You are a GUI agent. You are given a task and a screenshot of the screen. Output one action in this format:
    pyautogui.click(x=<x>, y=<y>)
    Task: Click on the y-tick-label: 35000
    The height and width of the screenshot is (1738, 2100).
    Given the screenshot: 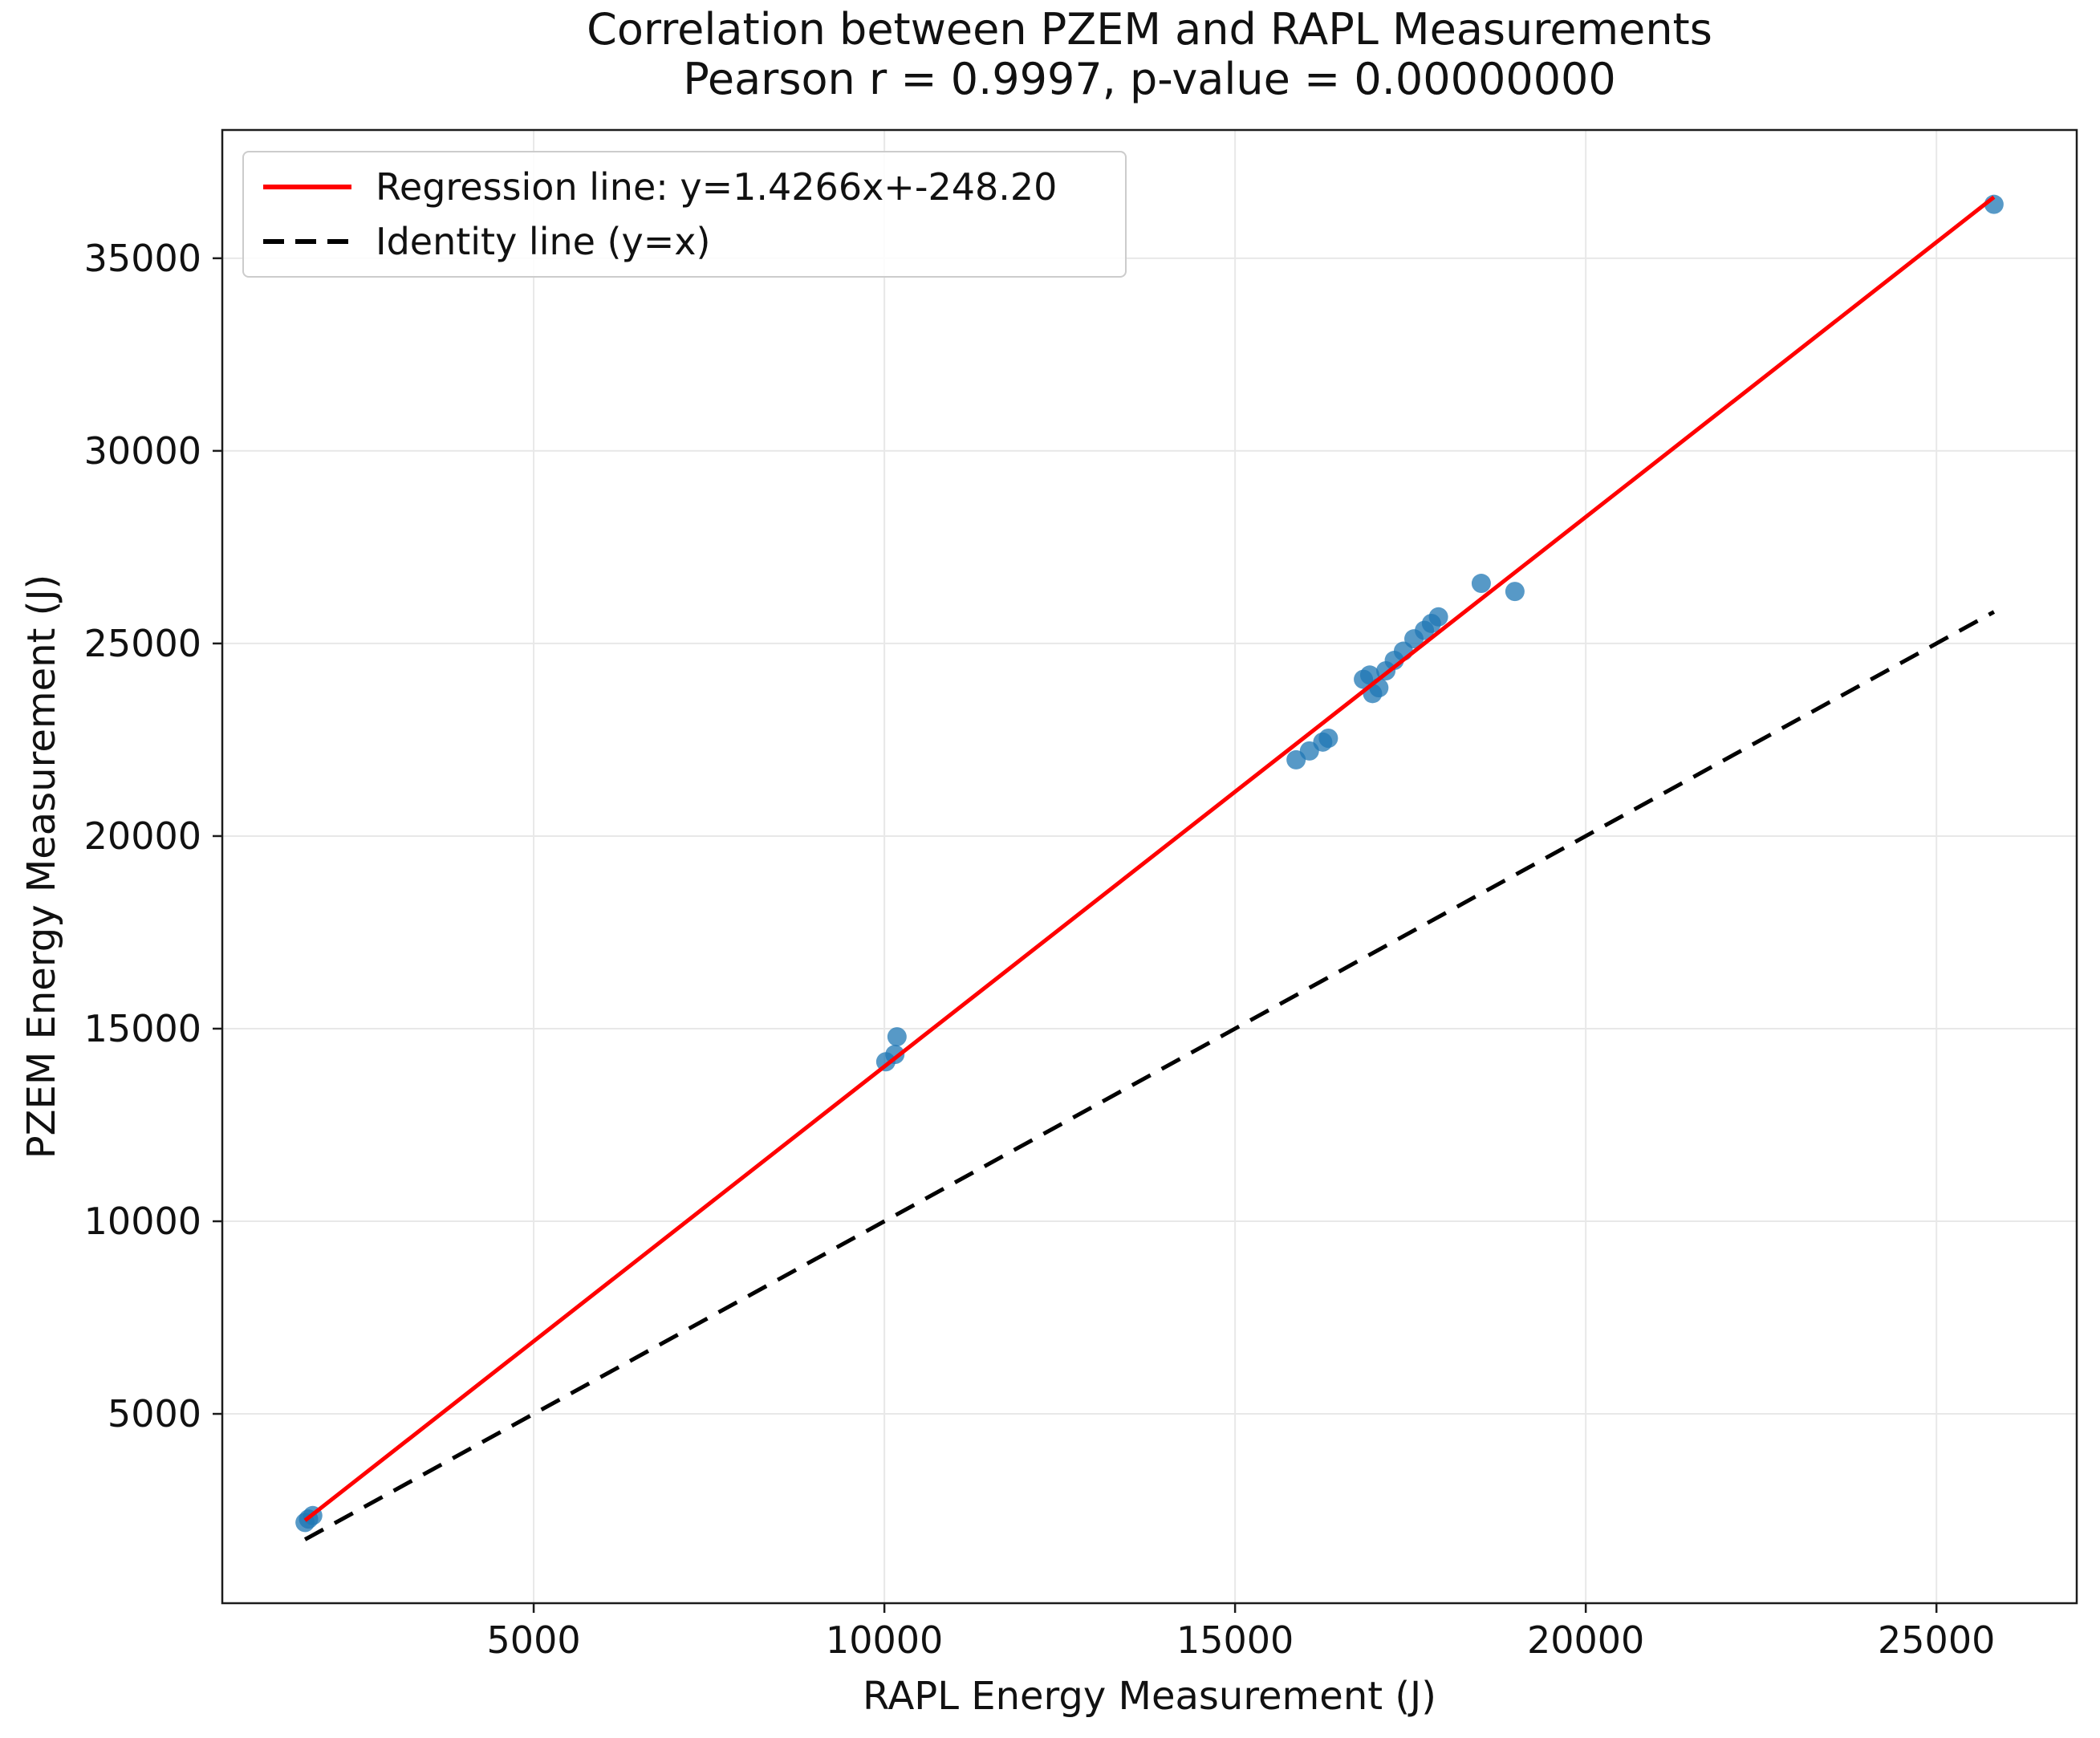 What is the action you would take?
    pyautogui.click(x=143, y=258)
    